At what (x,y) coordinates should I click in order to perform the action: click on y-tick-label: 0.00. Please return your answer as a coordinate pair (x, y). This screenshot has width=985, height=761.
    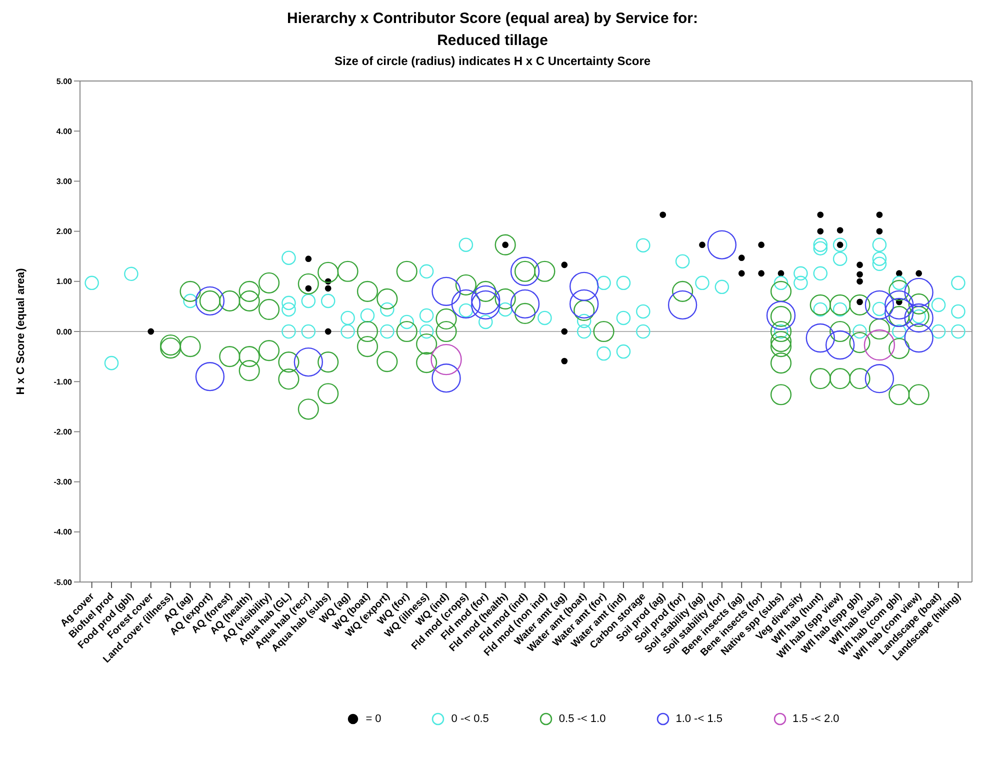
    Looking at the image, I should click on (64, 331).